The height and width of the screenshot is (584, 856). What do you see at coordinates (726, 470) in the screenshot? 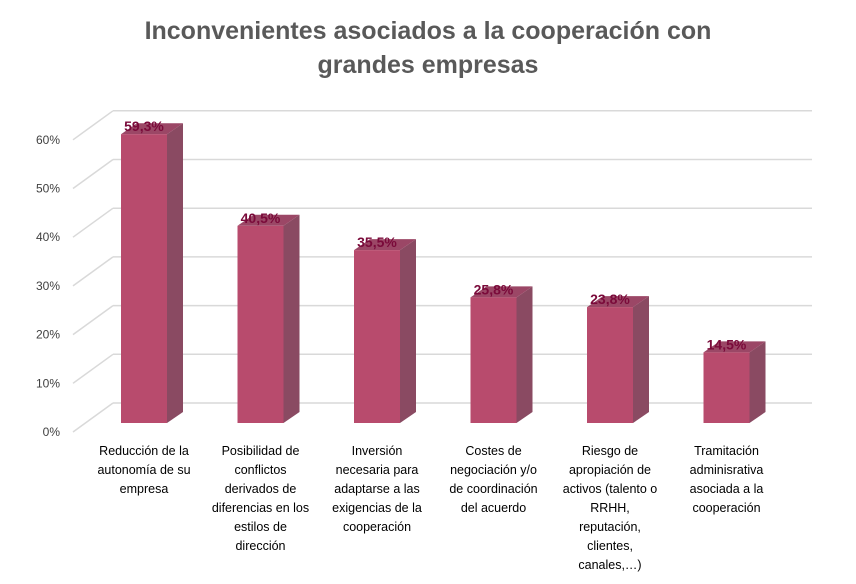
I see `category-label-line: adminisrativa` at bounding box center [726, 470].